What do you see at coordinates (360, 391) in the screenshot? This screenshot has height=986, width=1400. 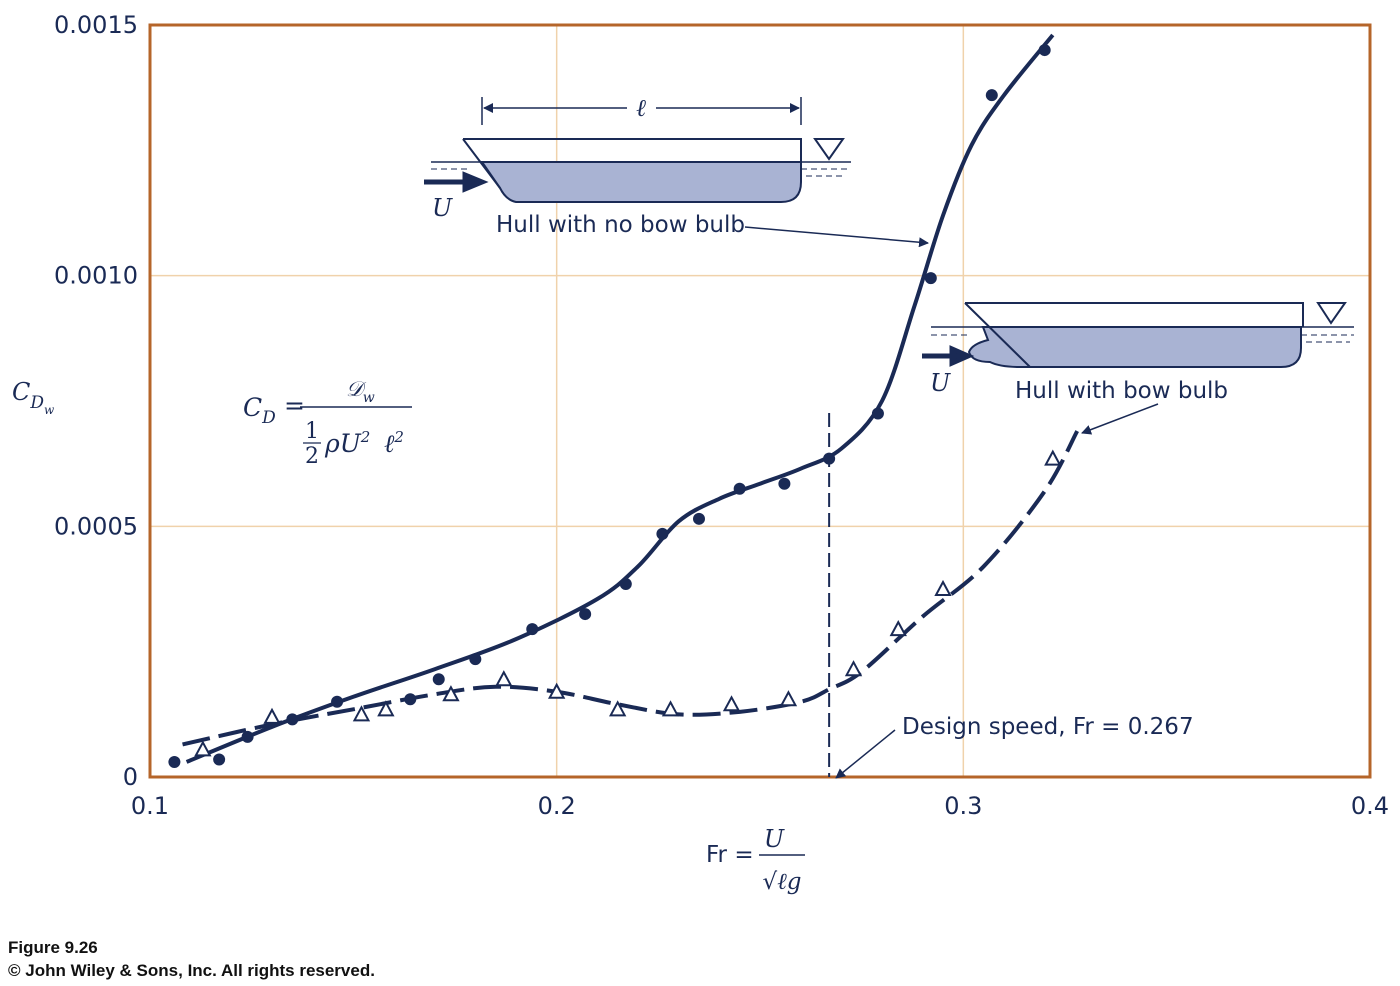 I see `svg-text: 𝒟w` at bounding box center [360, 391].